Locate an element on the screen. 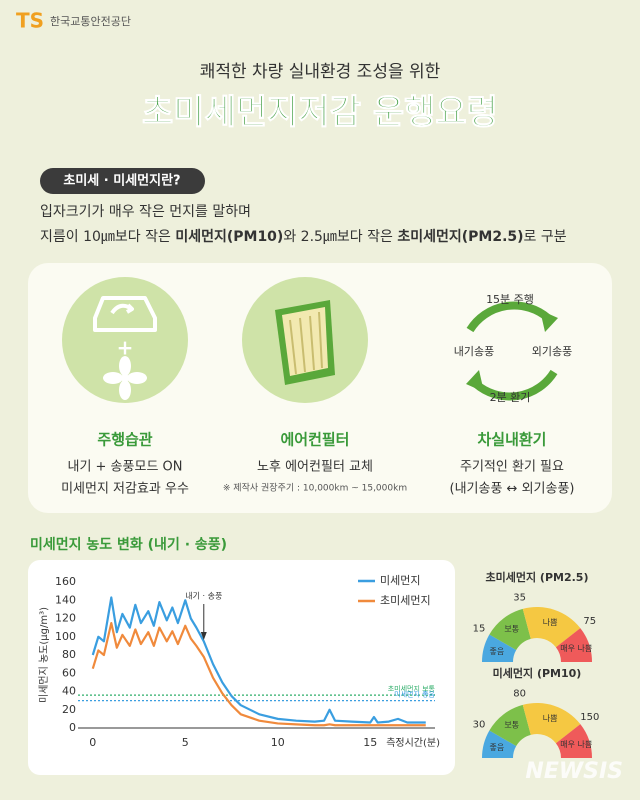 The width and height of the screenshot is (640, 800). tip-line: 내기 + 송풍모드 ON is located at coordinates (124, 467).